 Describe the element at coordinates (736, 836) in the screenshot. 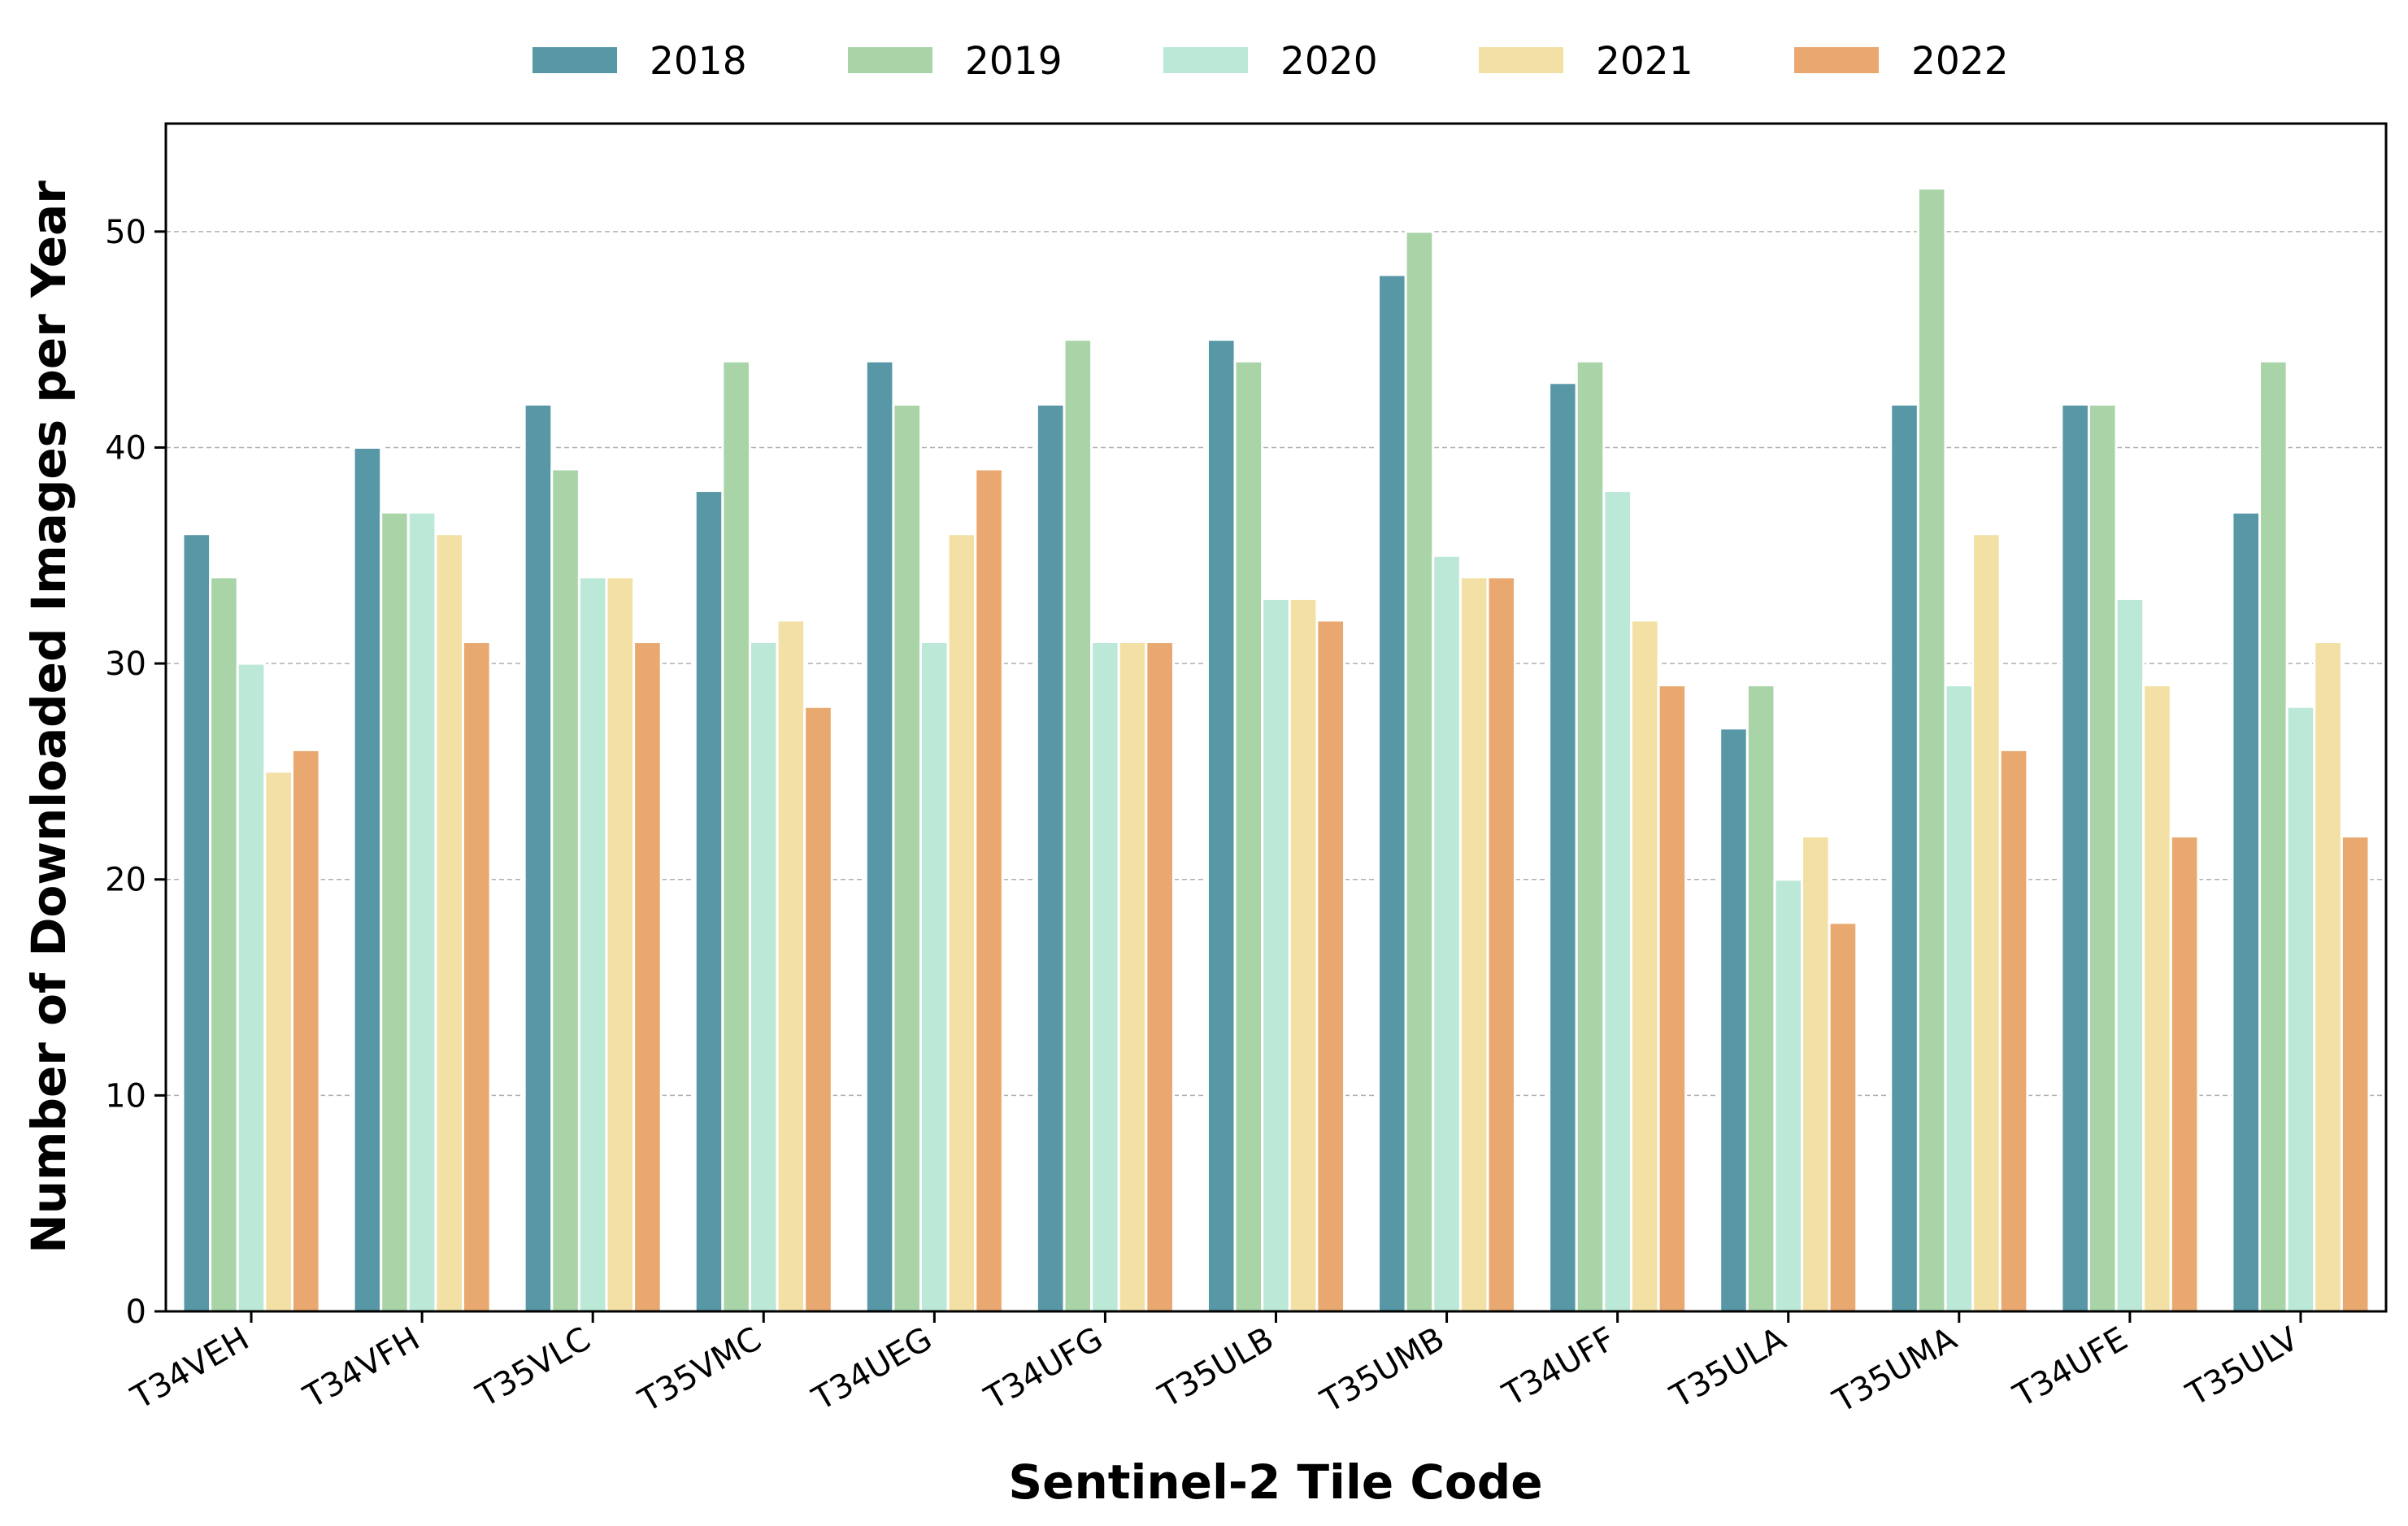

I see `bar-2019-T35VMC` at that location.